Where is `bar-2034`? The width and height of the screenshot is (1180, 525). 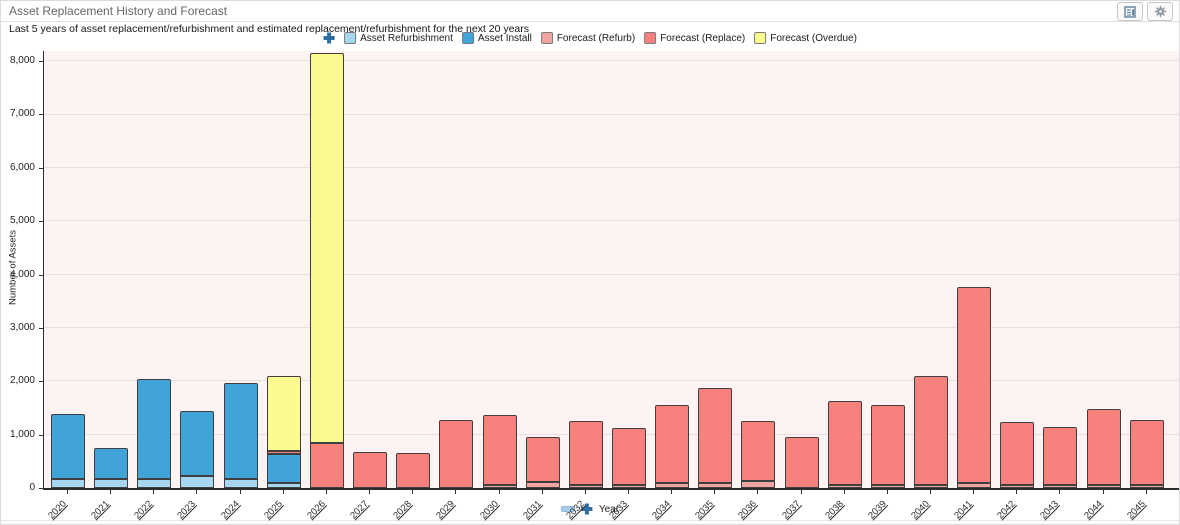
bar-2034 is located at coordinates (672, 446).